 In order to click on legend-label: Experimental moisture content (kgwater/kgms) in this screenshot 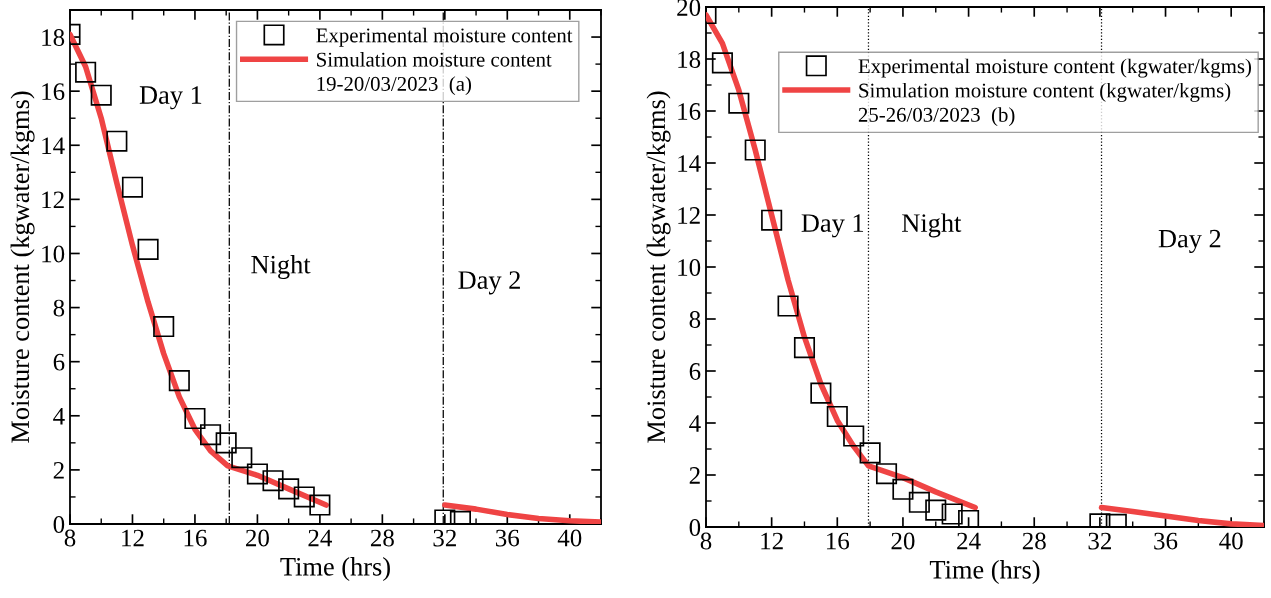, I will do `click(1055, 68)`.